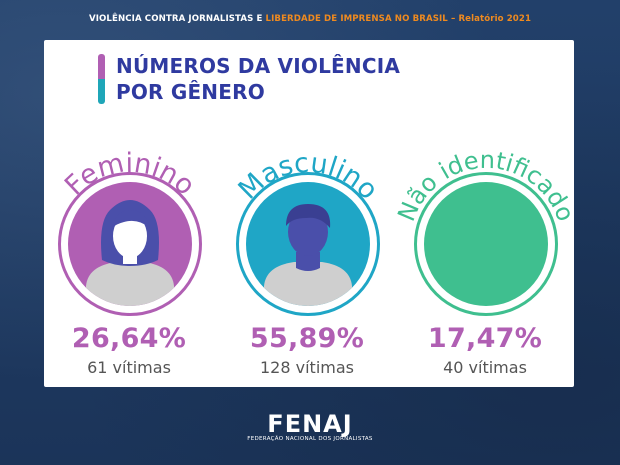  I want to click on victims-nao-identificado: 40 vítimas, so click(485, 367).